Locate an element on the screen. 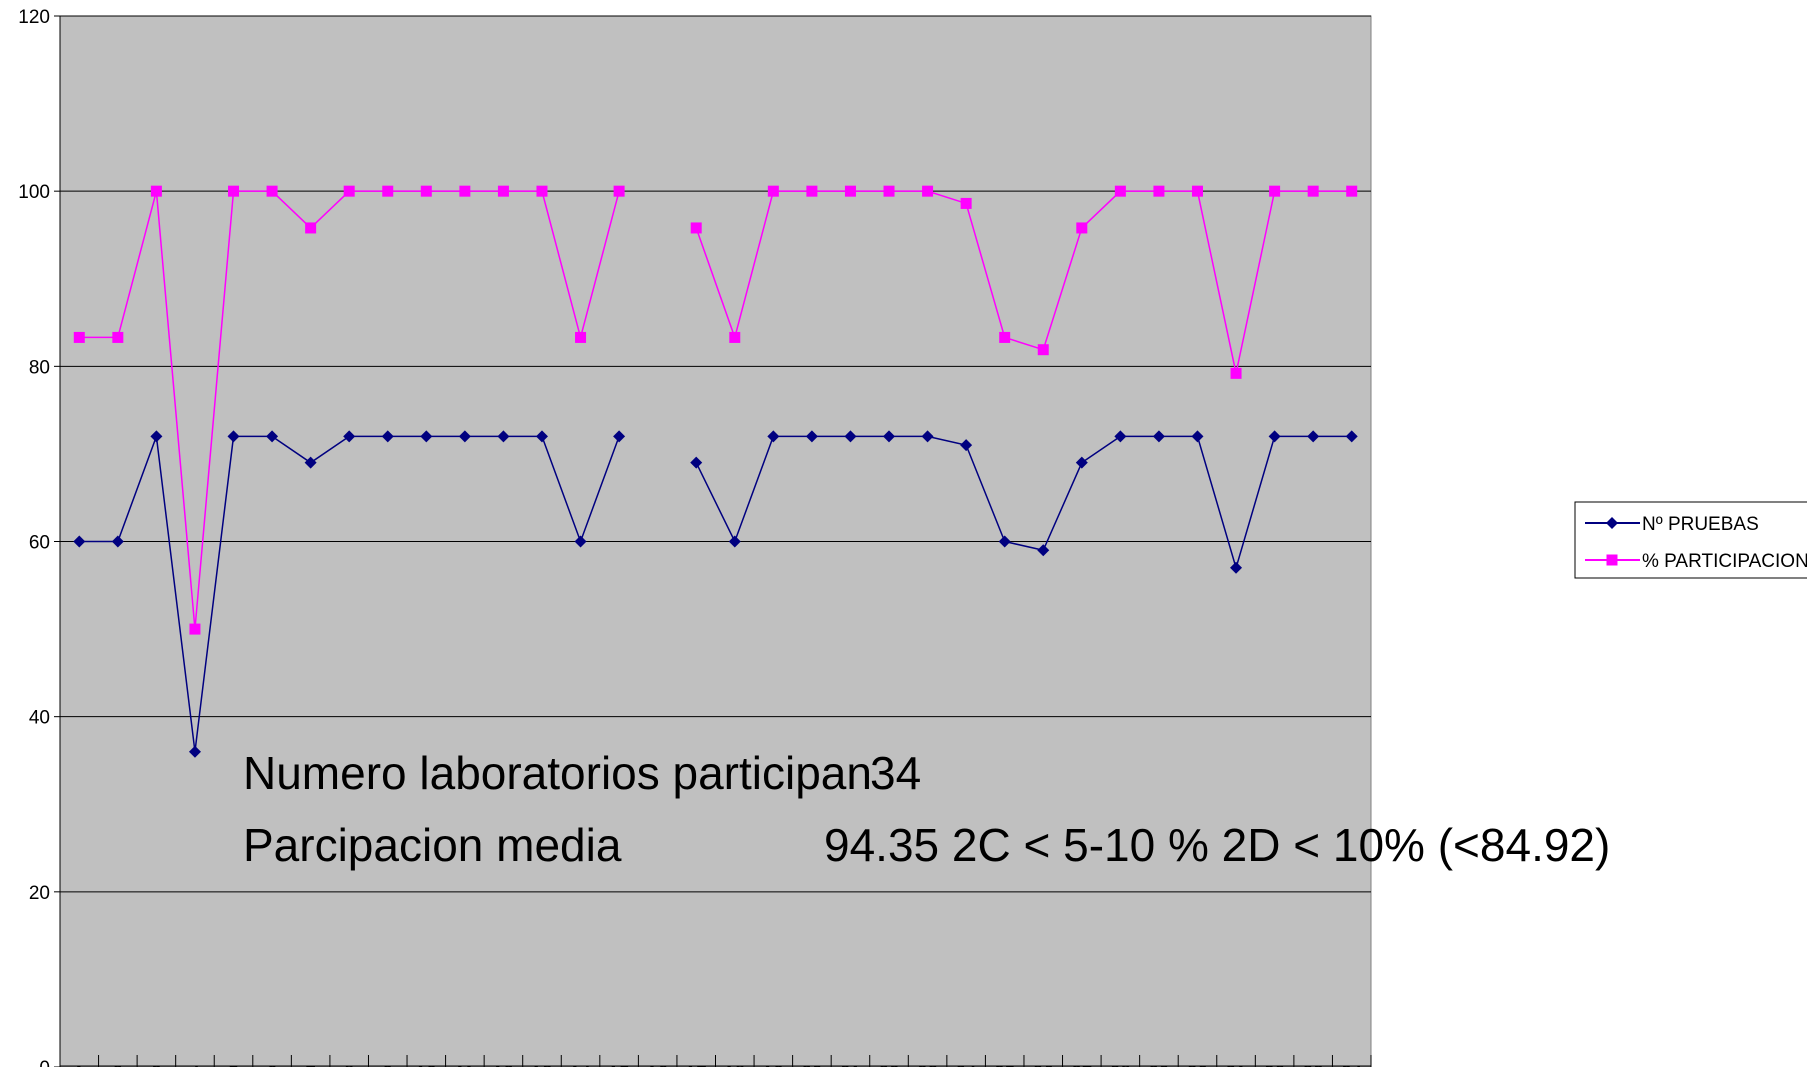 This screenshot has height=1067, width=1807. y-tick-label: 120 is located at coordinates (34, 17).